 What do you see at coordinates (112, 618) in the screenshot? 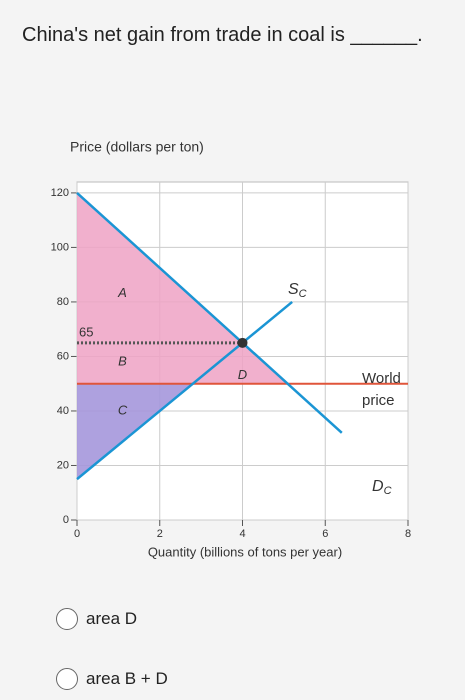
I see `option-text: area D` at bounding box center [112, 618].